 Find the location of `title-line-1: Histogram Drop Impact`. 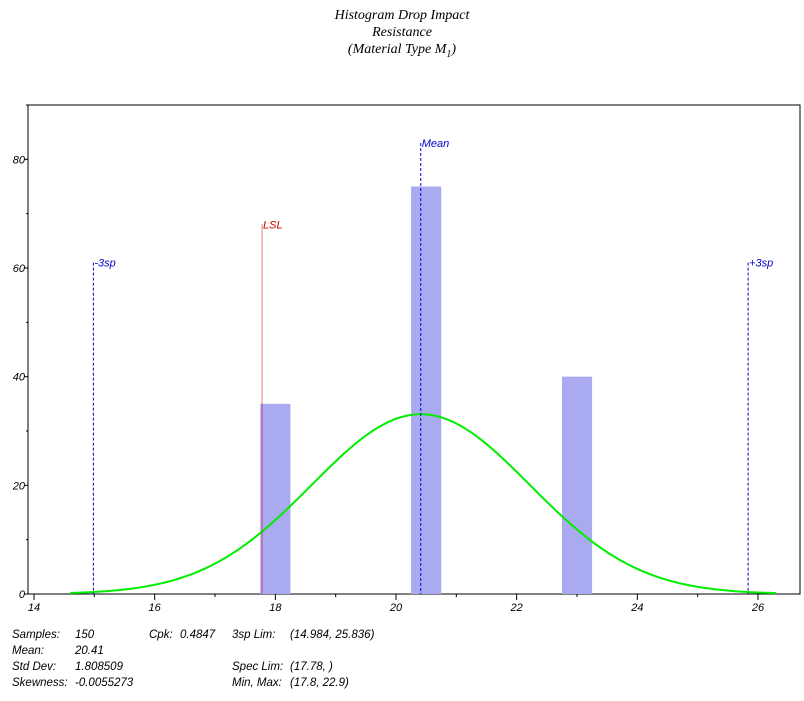

title-line-1: Histogram Drop Impact is located at coordinates (402, 15).